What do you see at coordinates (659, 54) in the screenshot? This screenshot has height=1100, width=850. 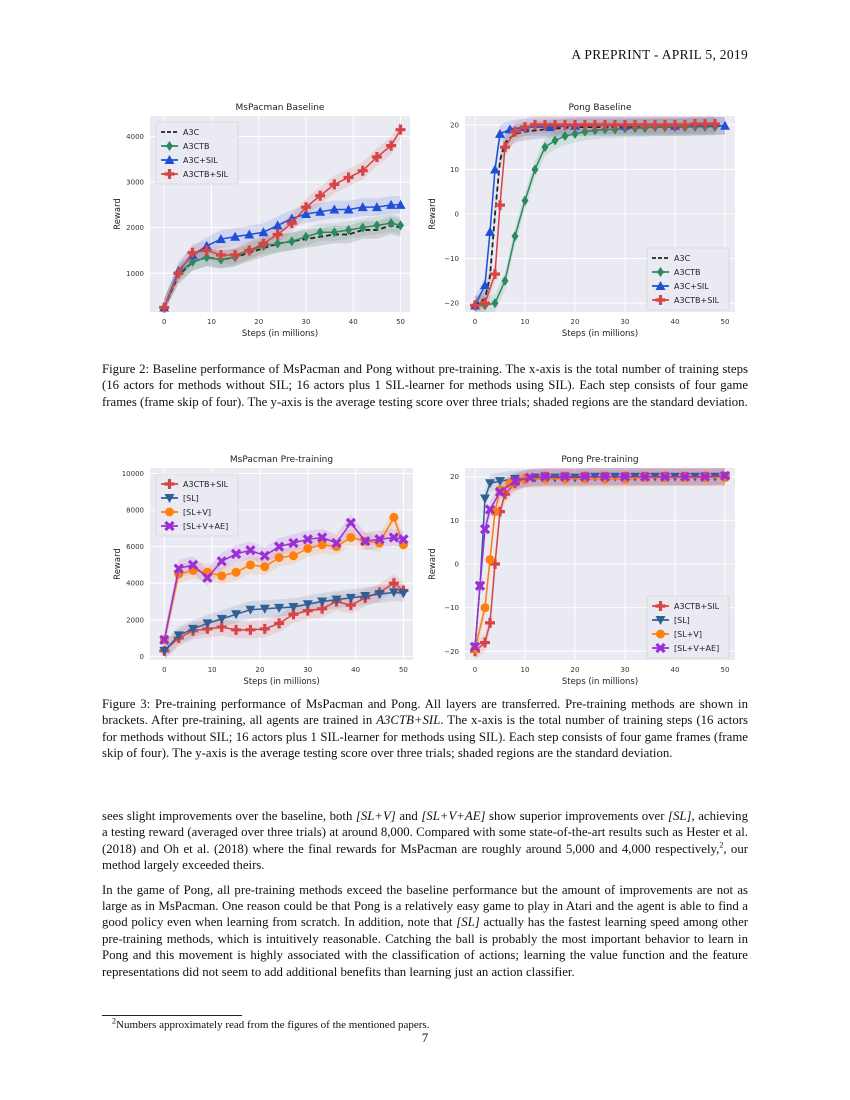 I see `running-header: A PREPRINT - APRIL 5, 2019` at bounding box center [659, 54].